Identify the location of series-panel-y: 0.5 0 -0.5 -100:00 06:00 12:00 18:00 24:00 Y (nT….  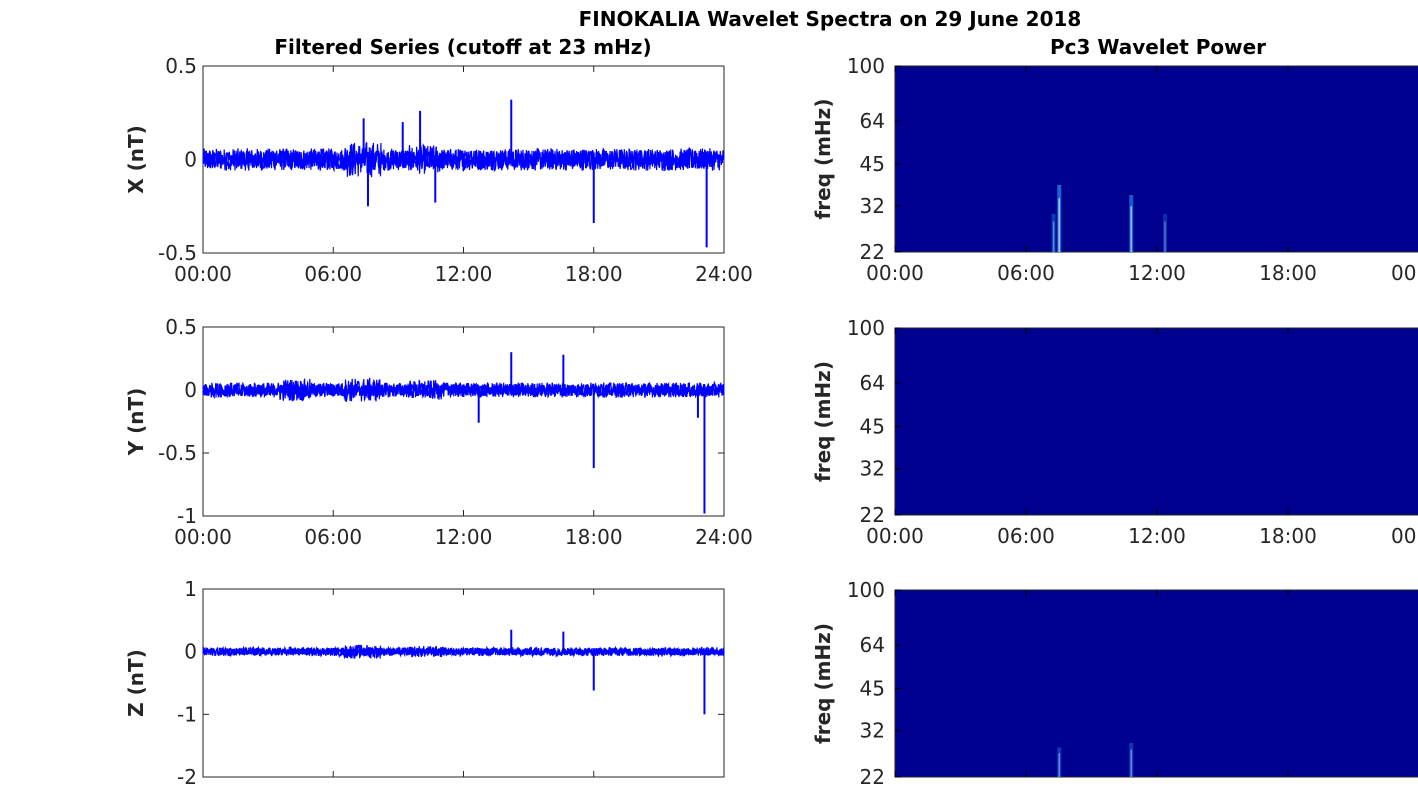
(438, 432).